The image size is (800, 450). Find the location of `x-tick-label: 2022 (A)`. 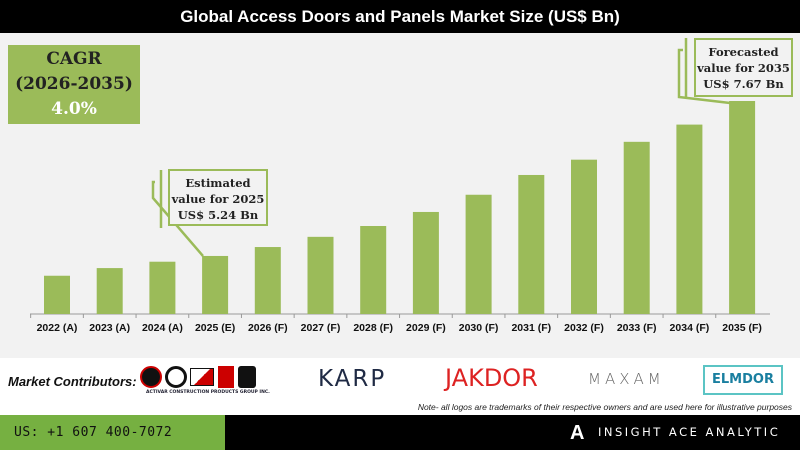

x-tick-label: 2022 (A) is located at coordinates (57, 328).